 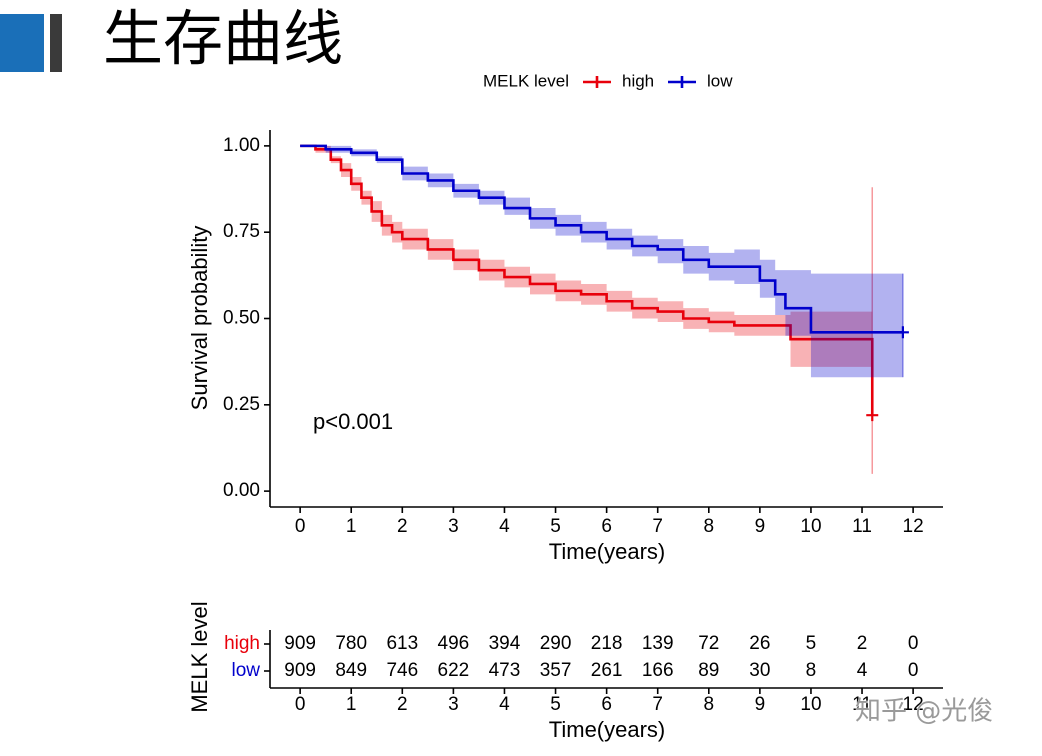 I want to click on risk-count: 357, so click(x=556, y=670).